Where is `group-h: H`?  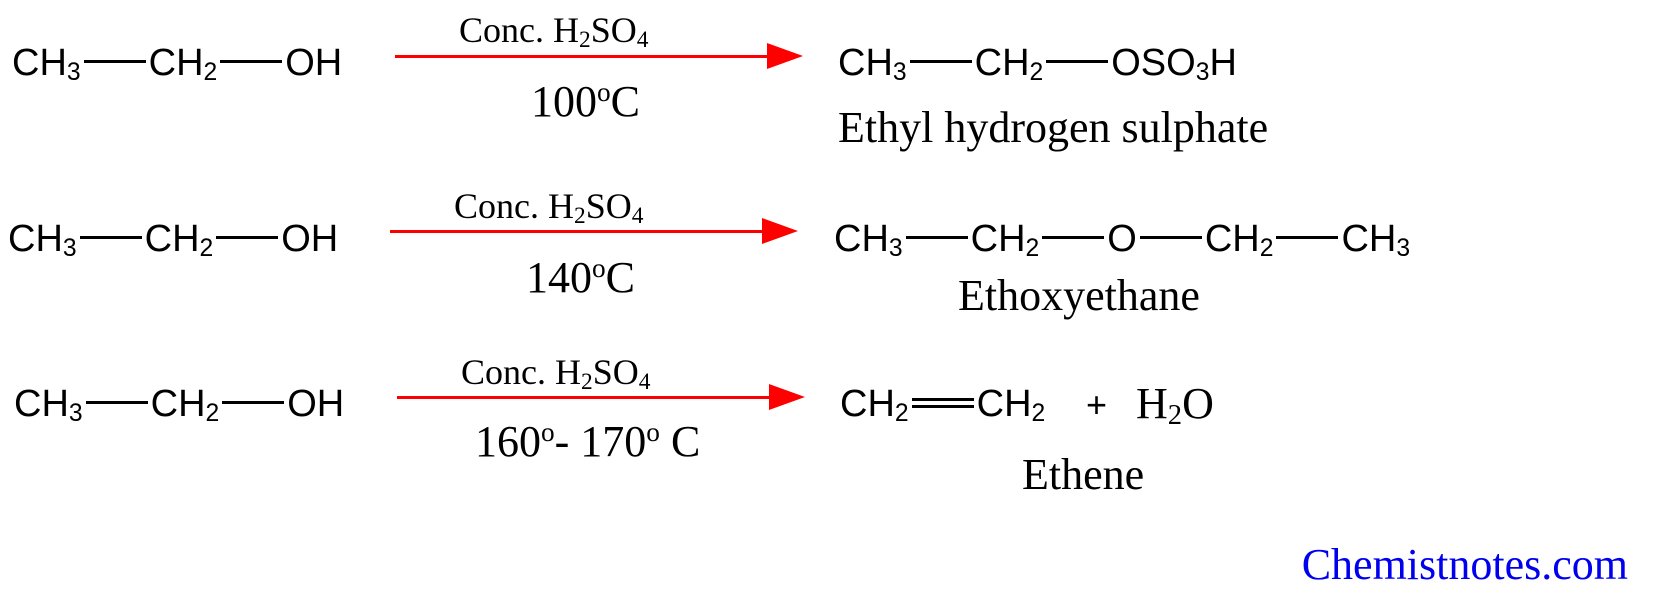
group-h: H is located at coordinates (1223, 63).